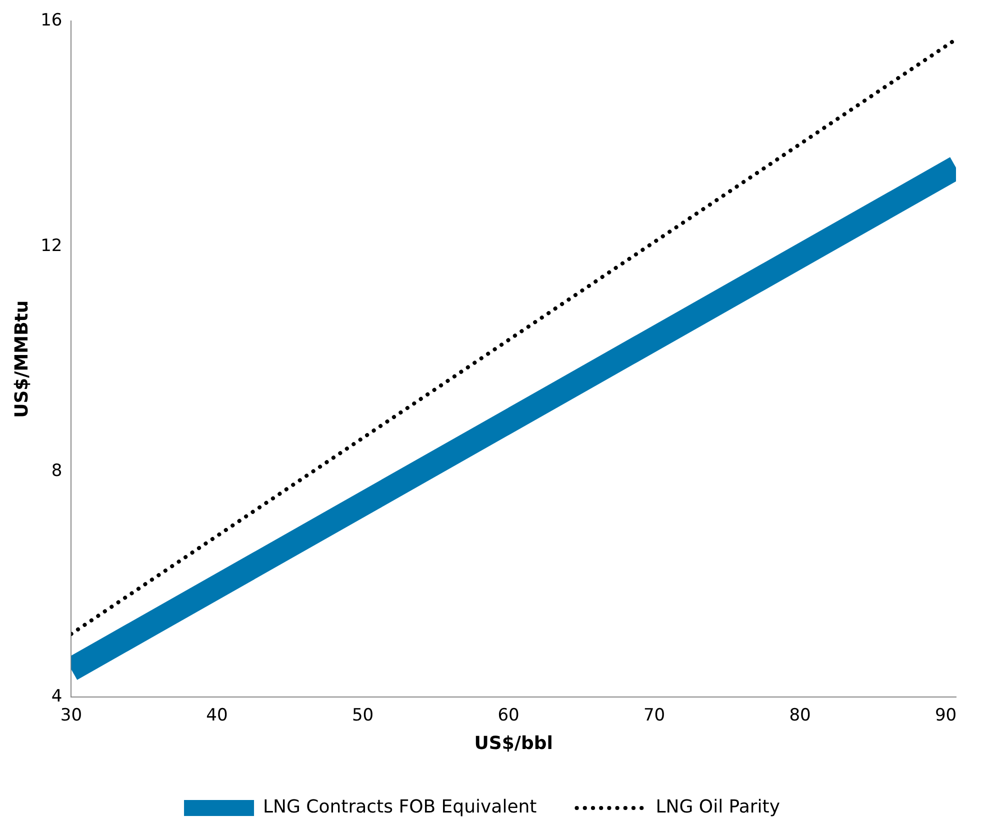  What do you see at coordinates (400, 807) in the screenshot?
I see `legend-label: LNG Contracts FOB Equivalent` at bounding box center [400, 807].